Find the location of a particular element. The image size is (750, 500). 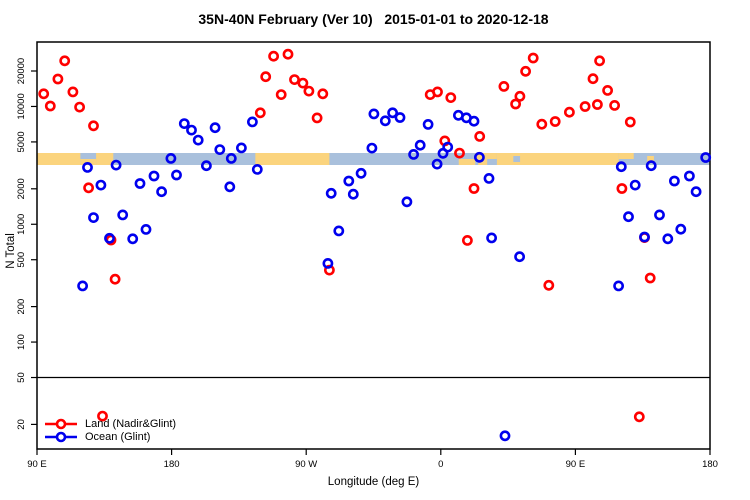

y-tick-label: 10000 is located at coordinates (21, 106).